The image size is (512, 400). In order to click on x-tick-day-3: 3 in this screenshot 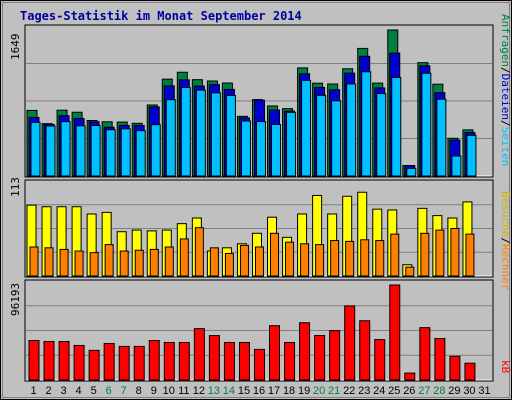, I will do `click(64, 391)`.